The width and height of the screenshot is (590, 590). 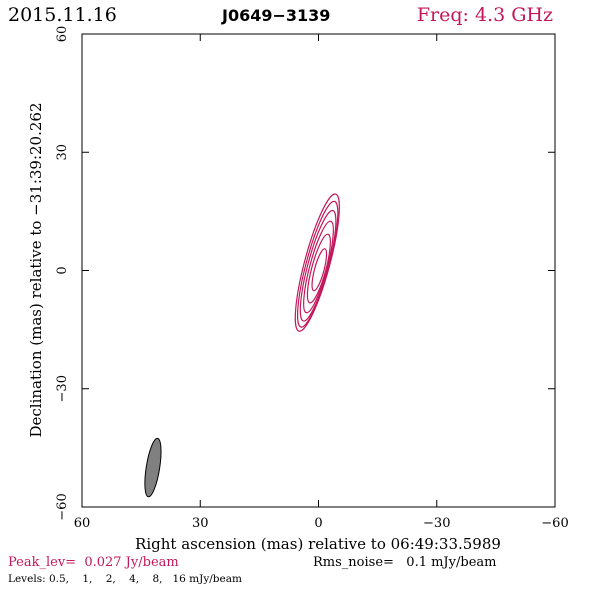 I want to click on contour-level-0p5, so click(x=317, y=262).